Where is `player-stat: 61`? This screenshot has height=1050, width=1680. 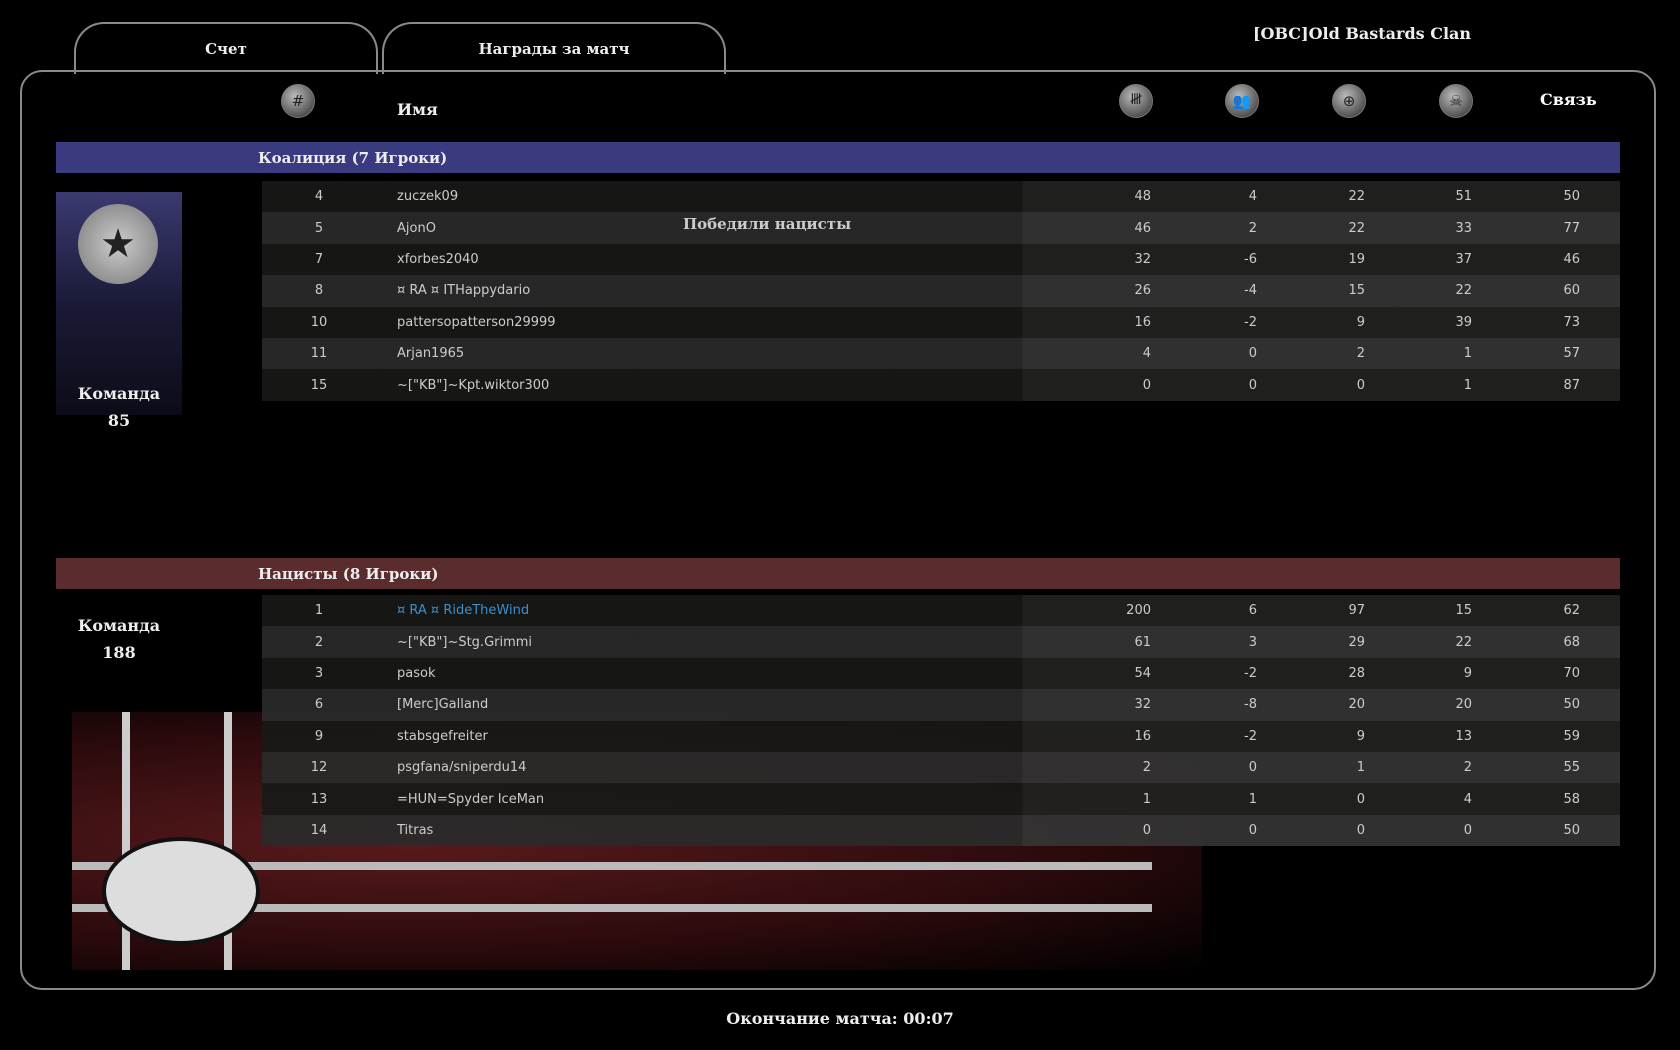
player-stat: 61 is located at coordinates (1142, 642).